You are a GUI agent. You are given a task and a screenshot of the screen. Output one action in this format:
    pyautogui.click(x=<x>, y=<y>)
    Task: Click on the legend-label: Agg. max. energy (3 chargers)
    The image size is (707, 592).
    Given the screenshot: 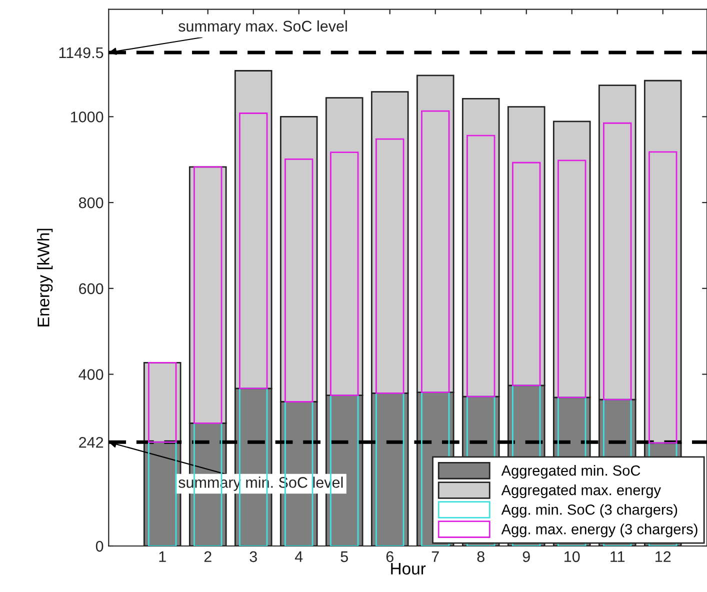 What is the action you would take?
    pyautogui.click(x=599, y=531)
    